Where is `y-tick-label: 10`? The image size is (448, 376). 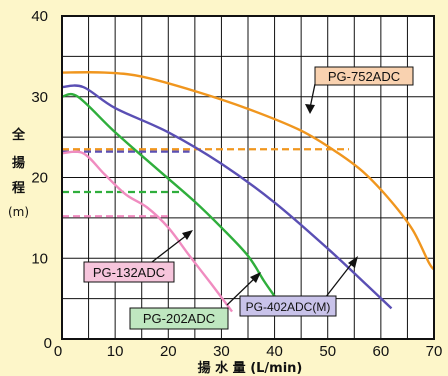
y-tick-label: 10 is located at coordinates (39, 258).